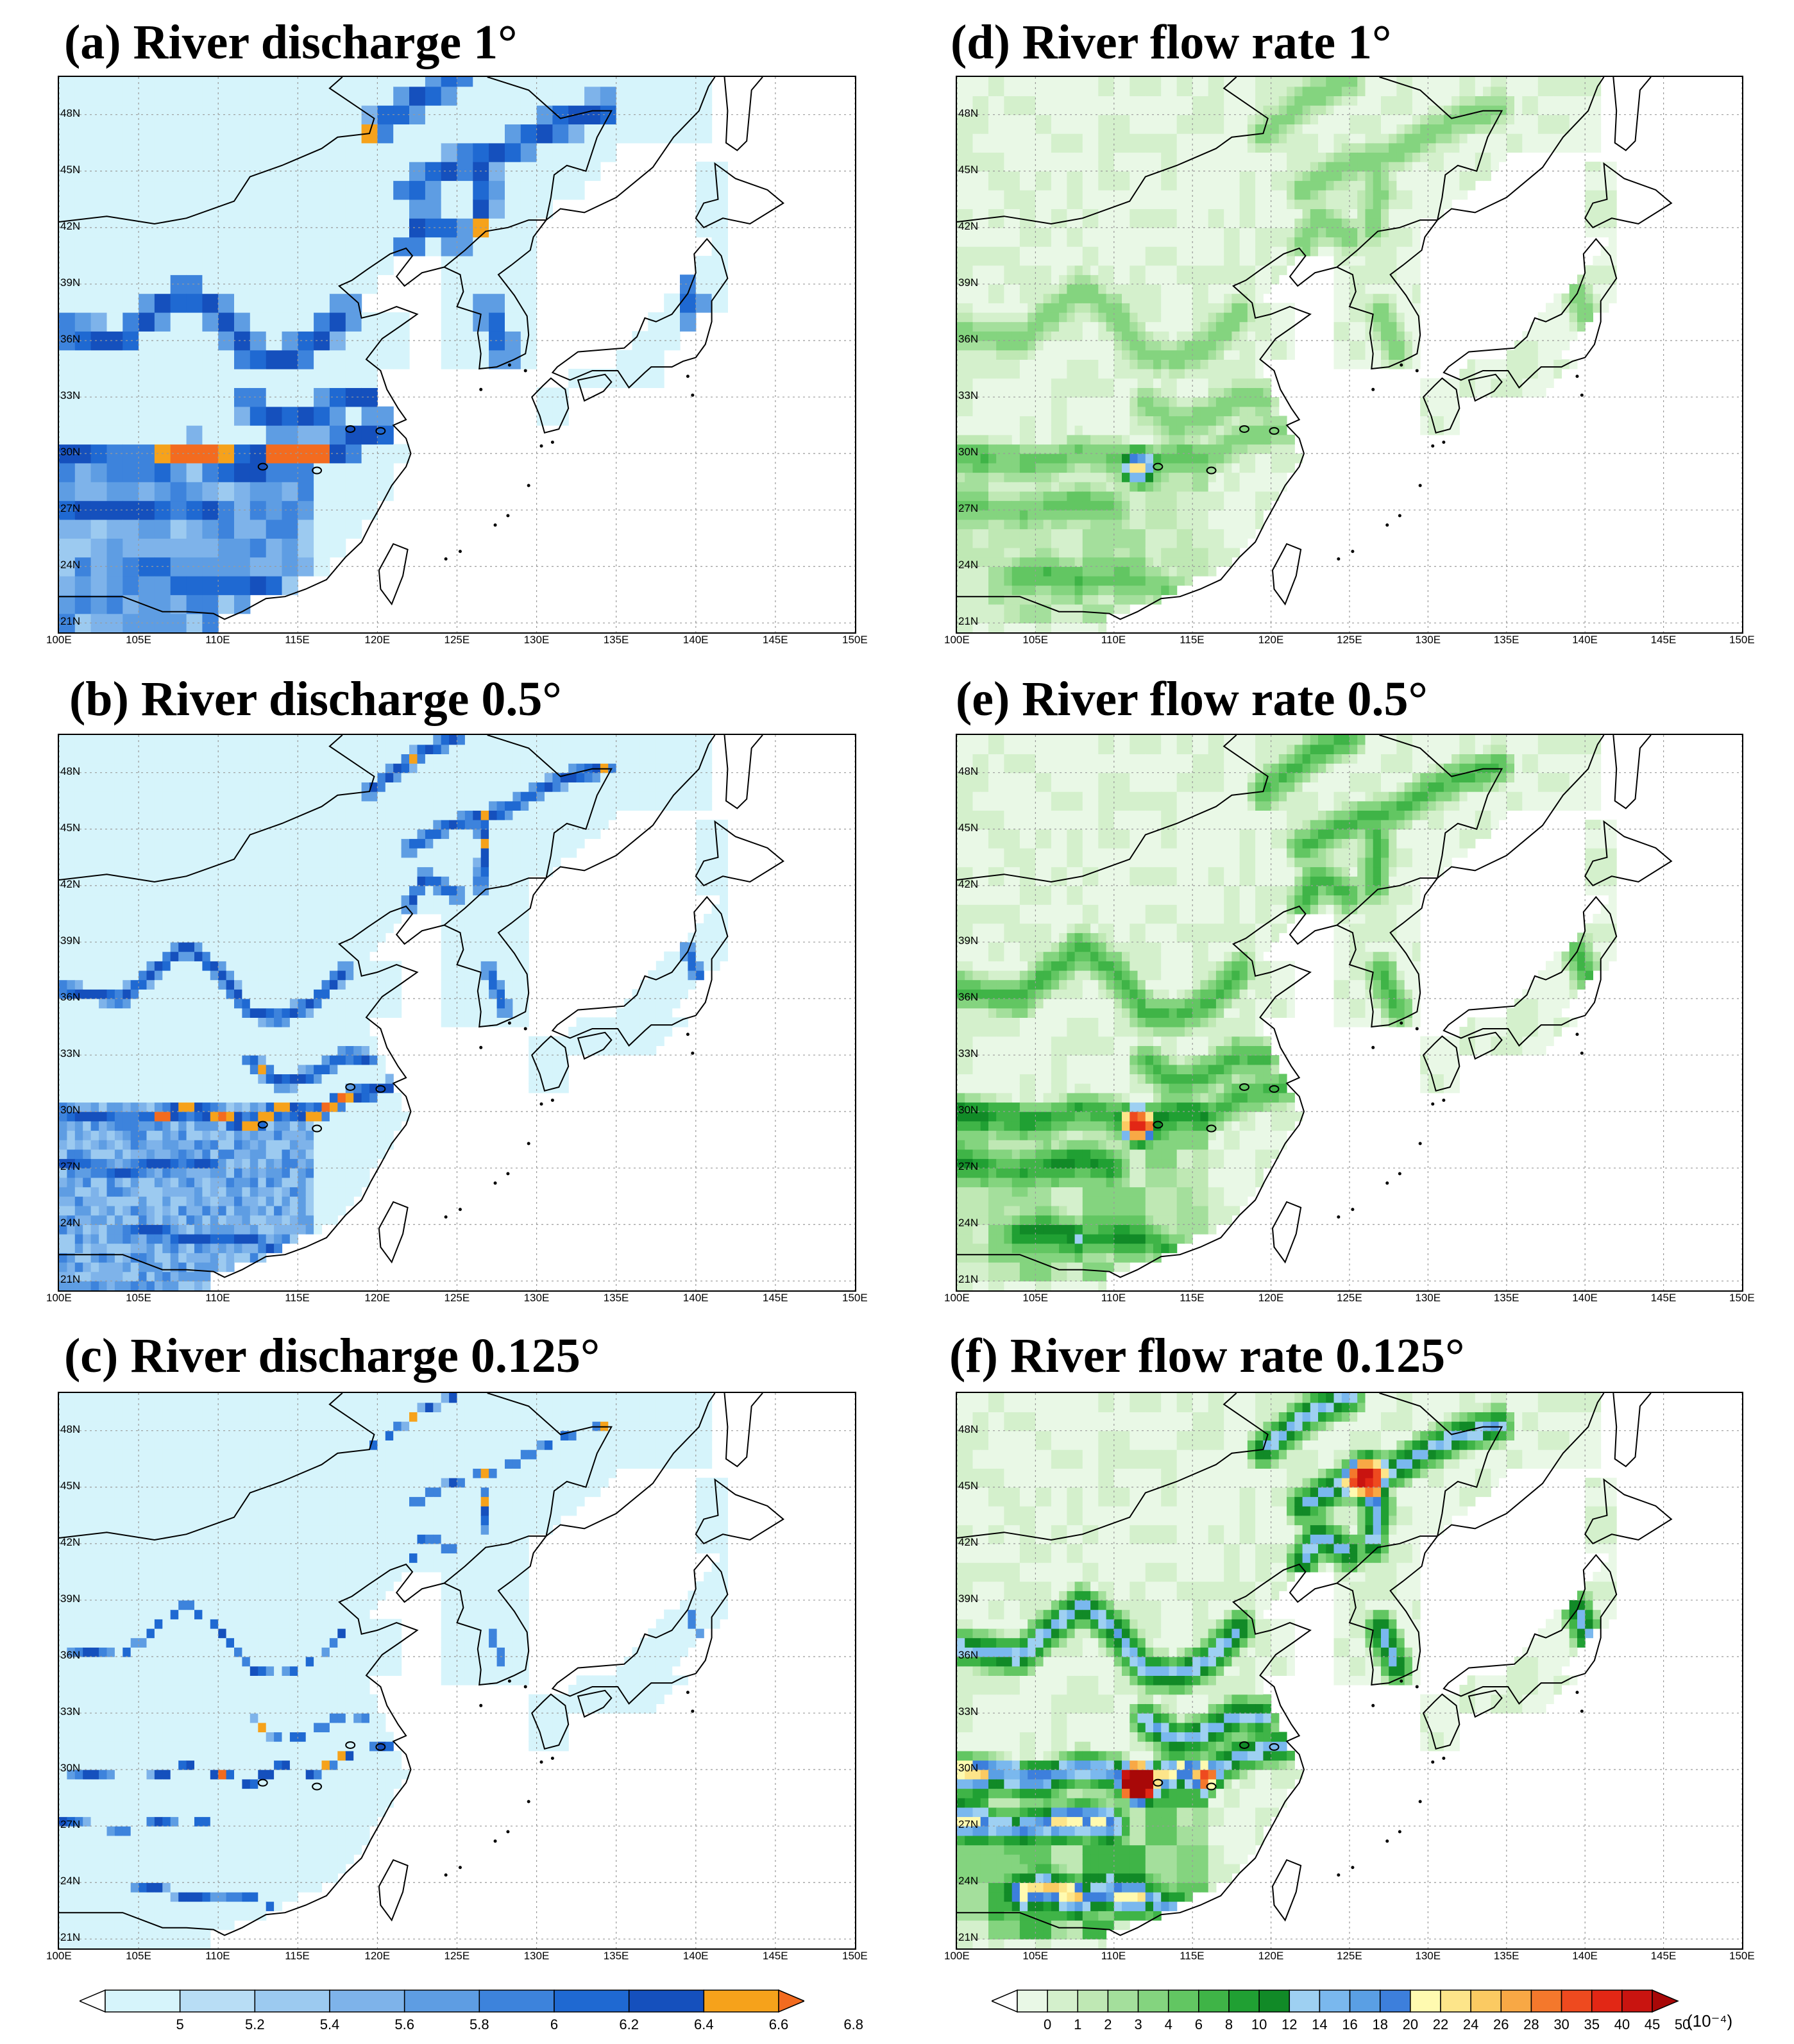 This screenshot has width=1794, height=2044. I want to click on map-f, so click(1350, 1671).